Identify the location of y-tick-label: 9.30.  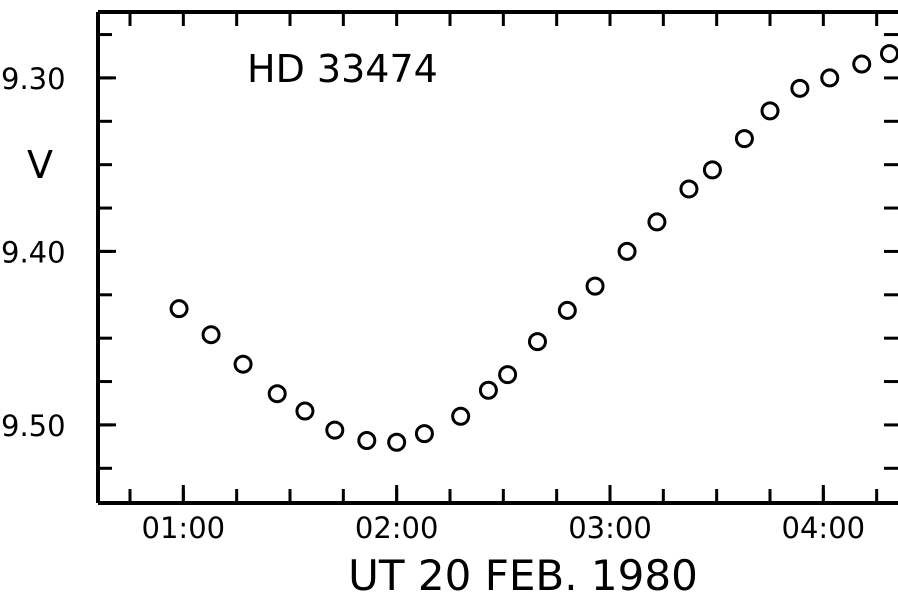
(33, 79).